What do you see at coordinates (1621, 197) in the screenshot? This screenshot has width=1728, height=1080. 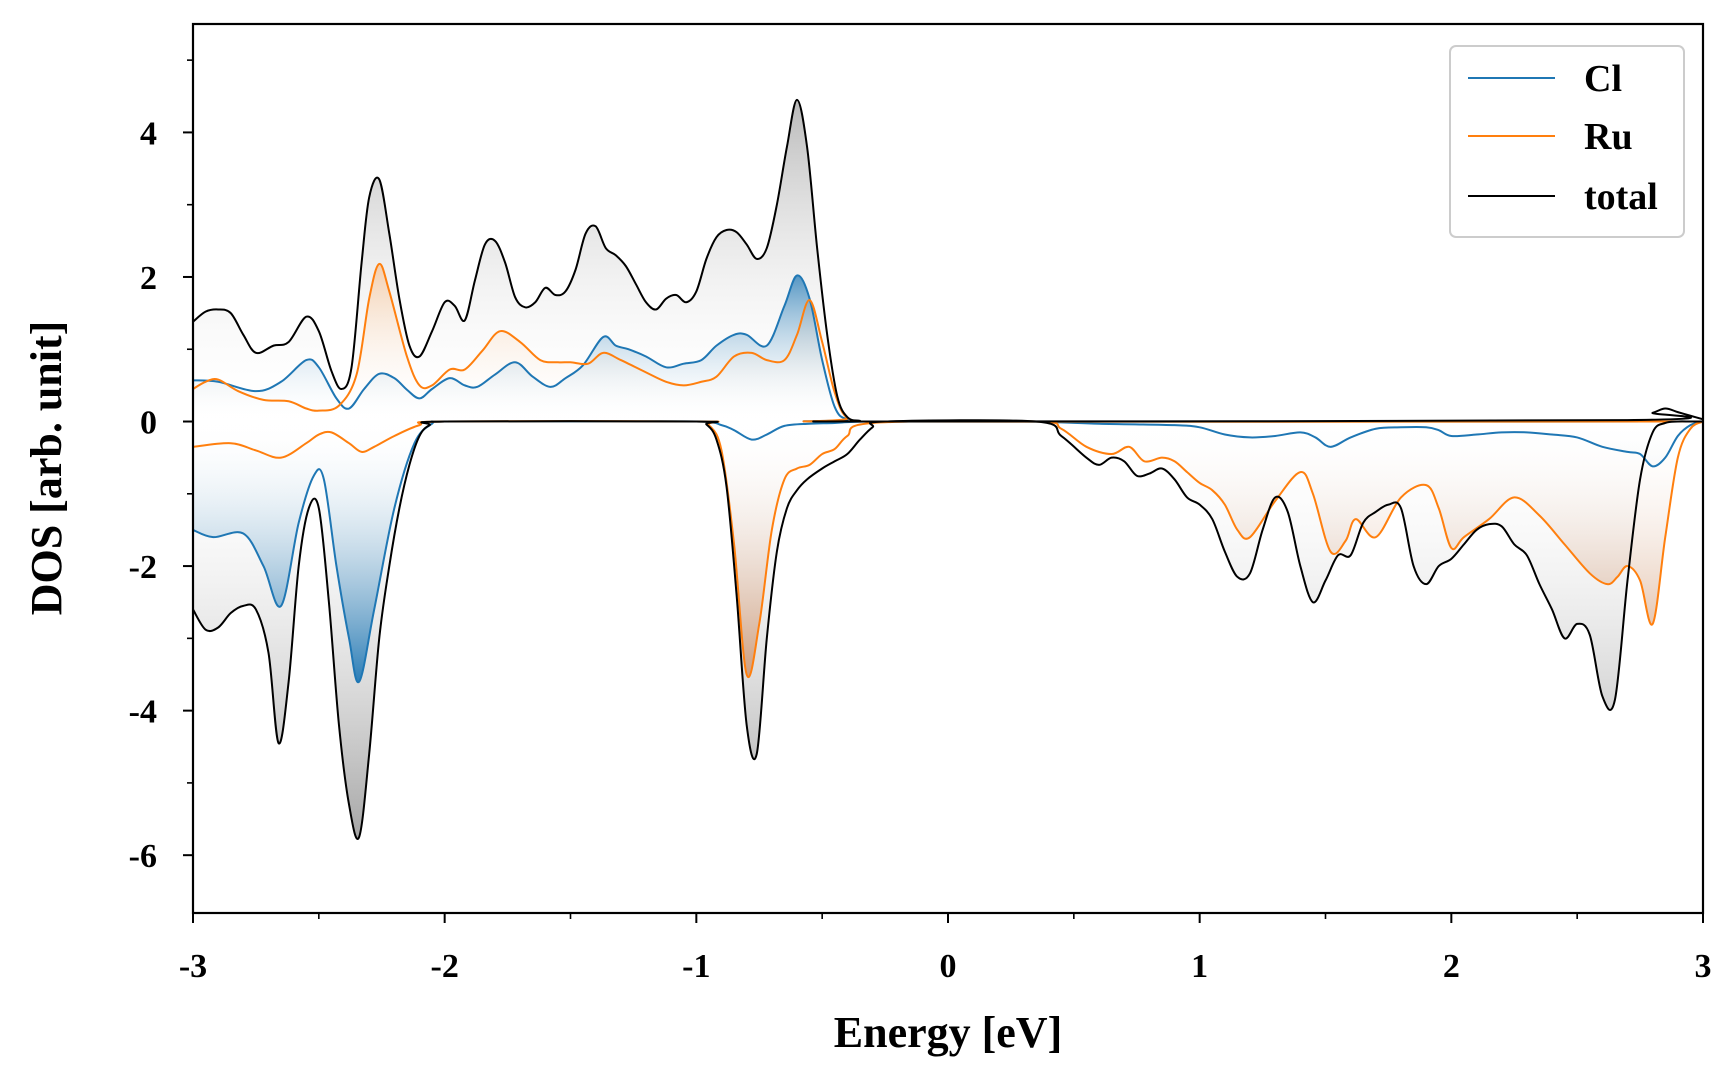 I see `legend-label-total: total` at bounding box center [1621, 197].